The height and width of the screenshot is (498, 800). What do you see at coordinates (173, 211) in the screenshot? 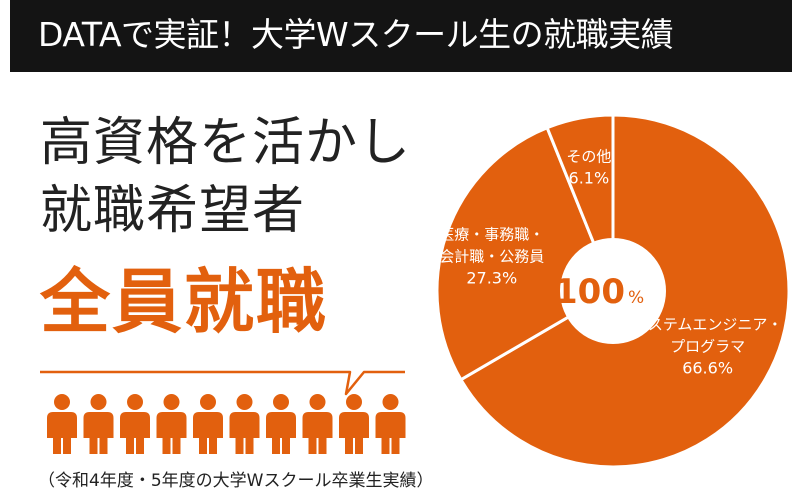
I see `headline-line-2: 就職希望者` at bounding box center [173, 211].